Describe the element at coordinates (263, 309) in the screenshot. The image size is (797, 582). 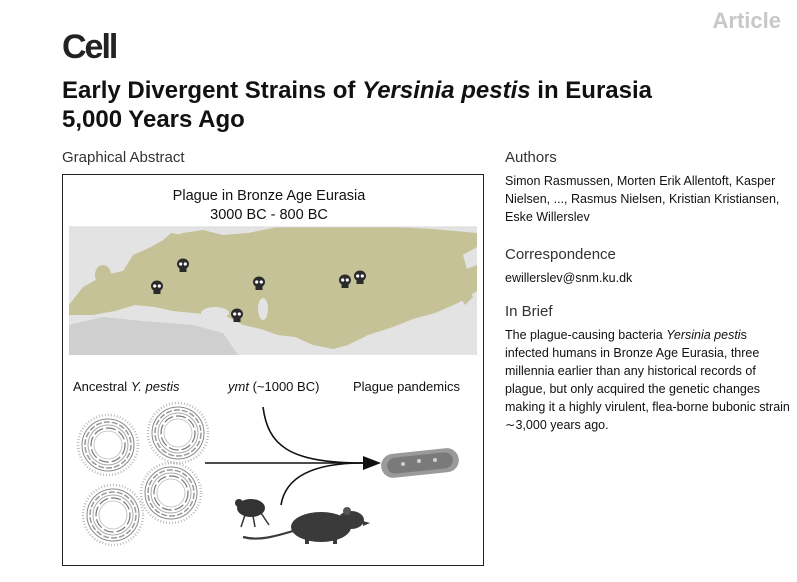
I see `map-caspian-sea` at that location.